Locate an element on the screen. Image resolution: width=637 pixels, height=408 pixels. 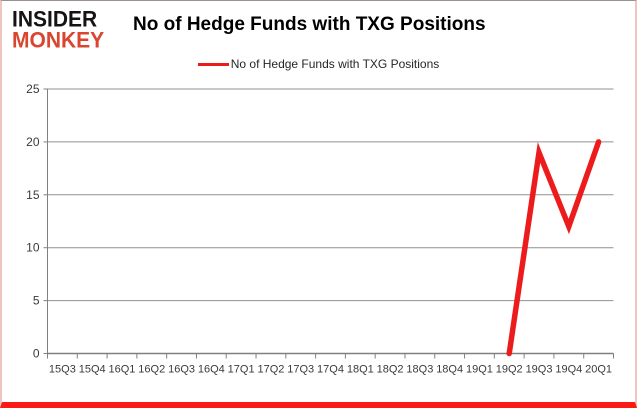
x-axis-tick-label: 19Q3 is located at coordinates (539, 370).